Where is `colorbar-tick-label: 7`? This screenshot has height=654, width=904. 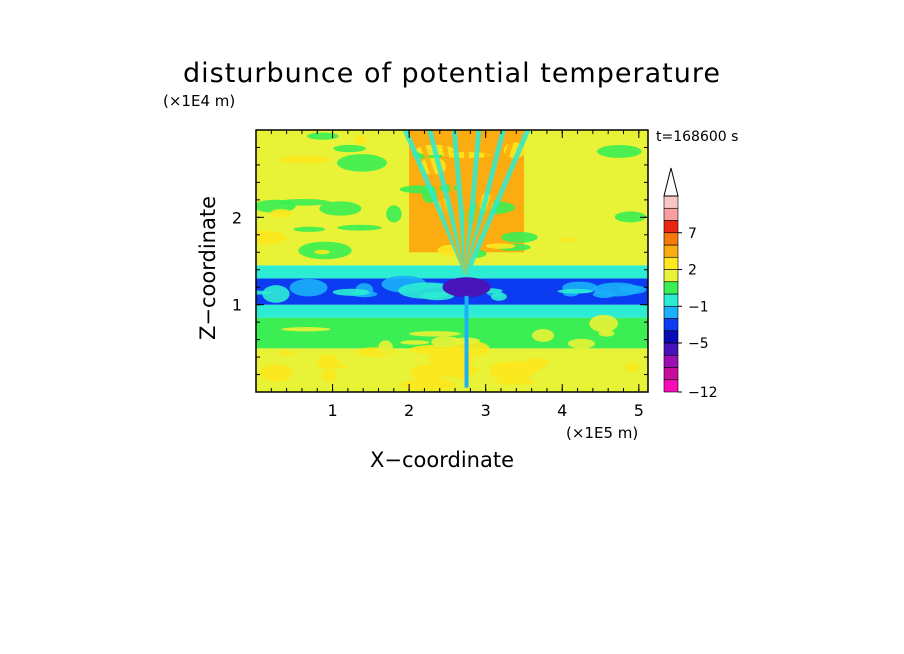 colorbar-tick-label: 7 is located at coordinates (692, 234).